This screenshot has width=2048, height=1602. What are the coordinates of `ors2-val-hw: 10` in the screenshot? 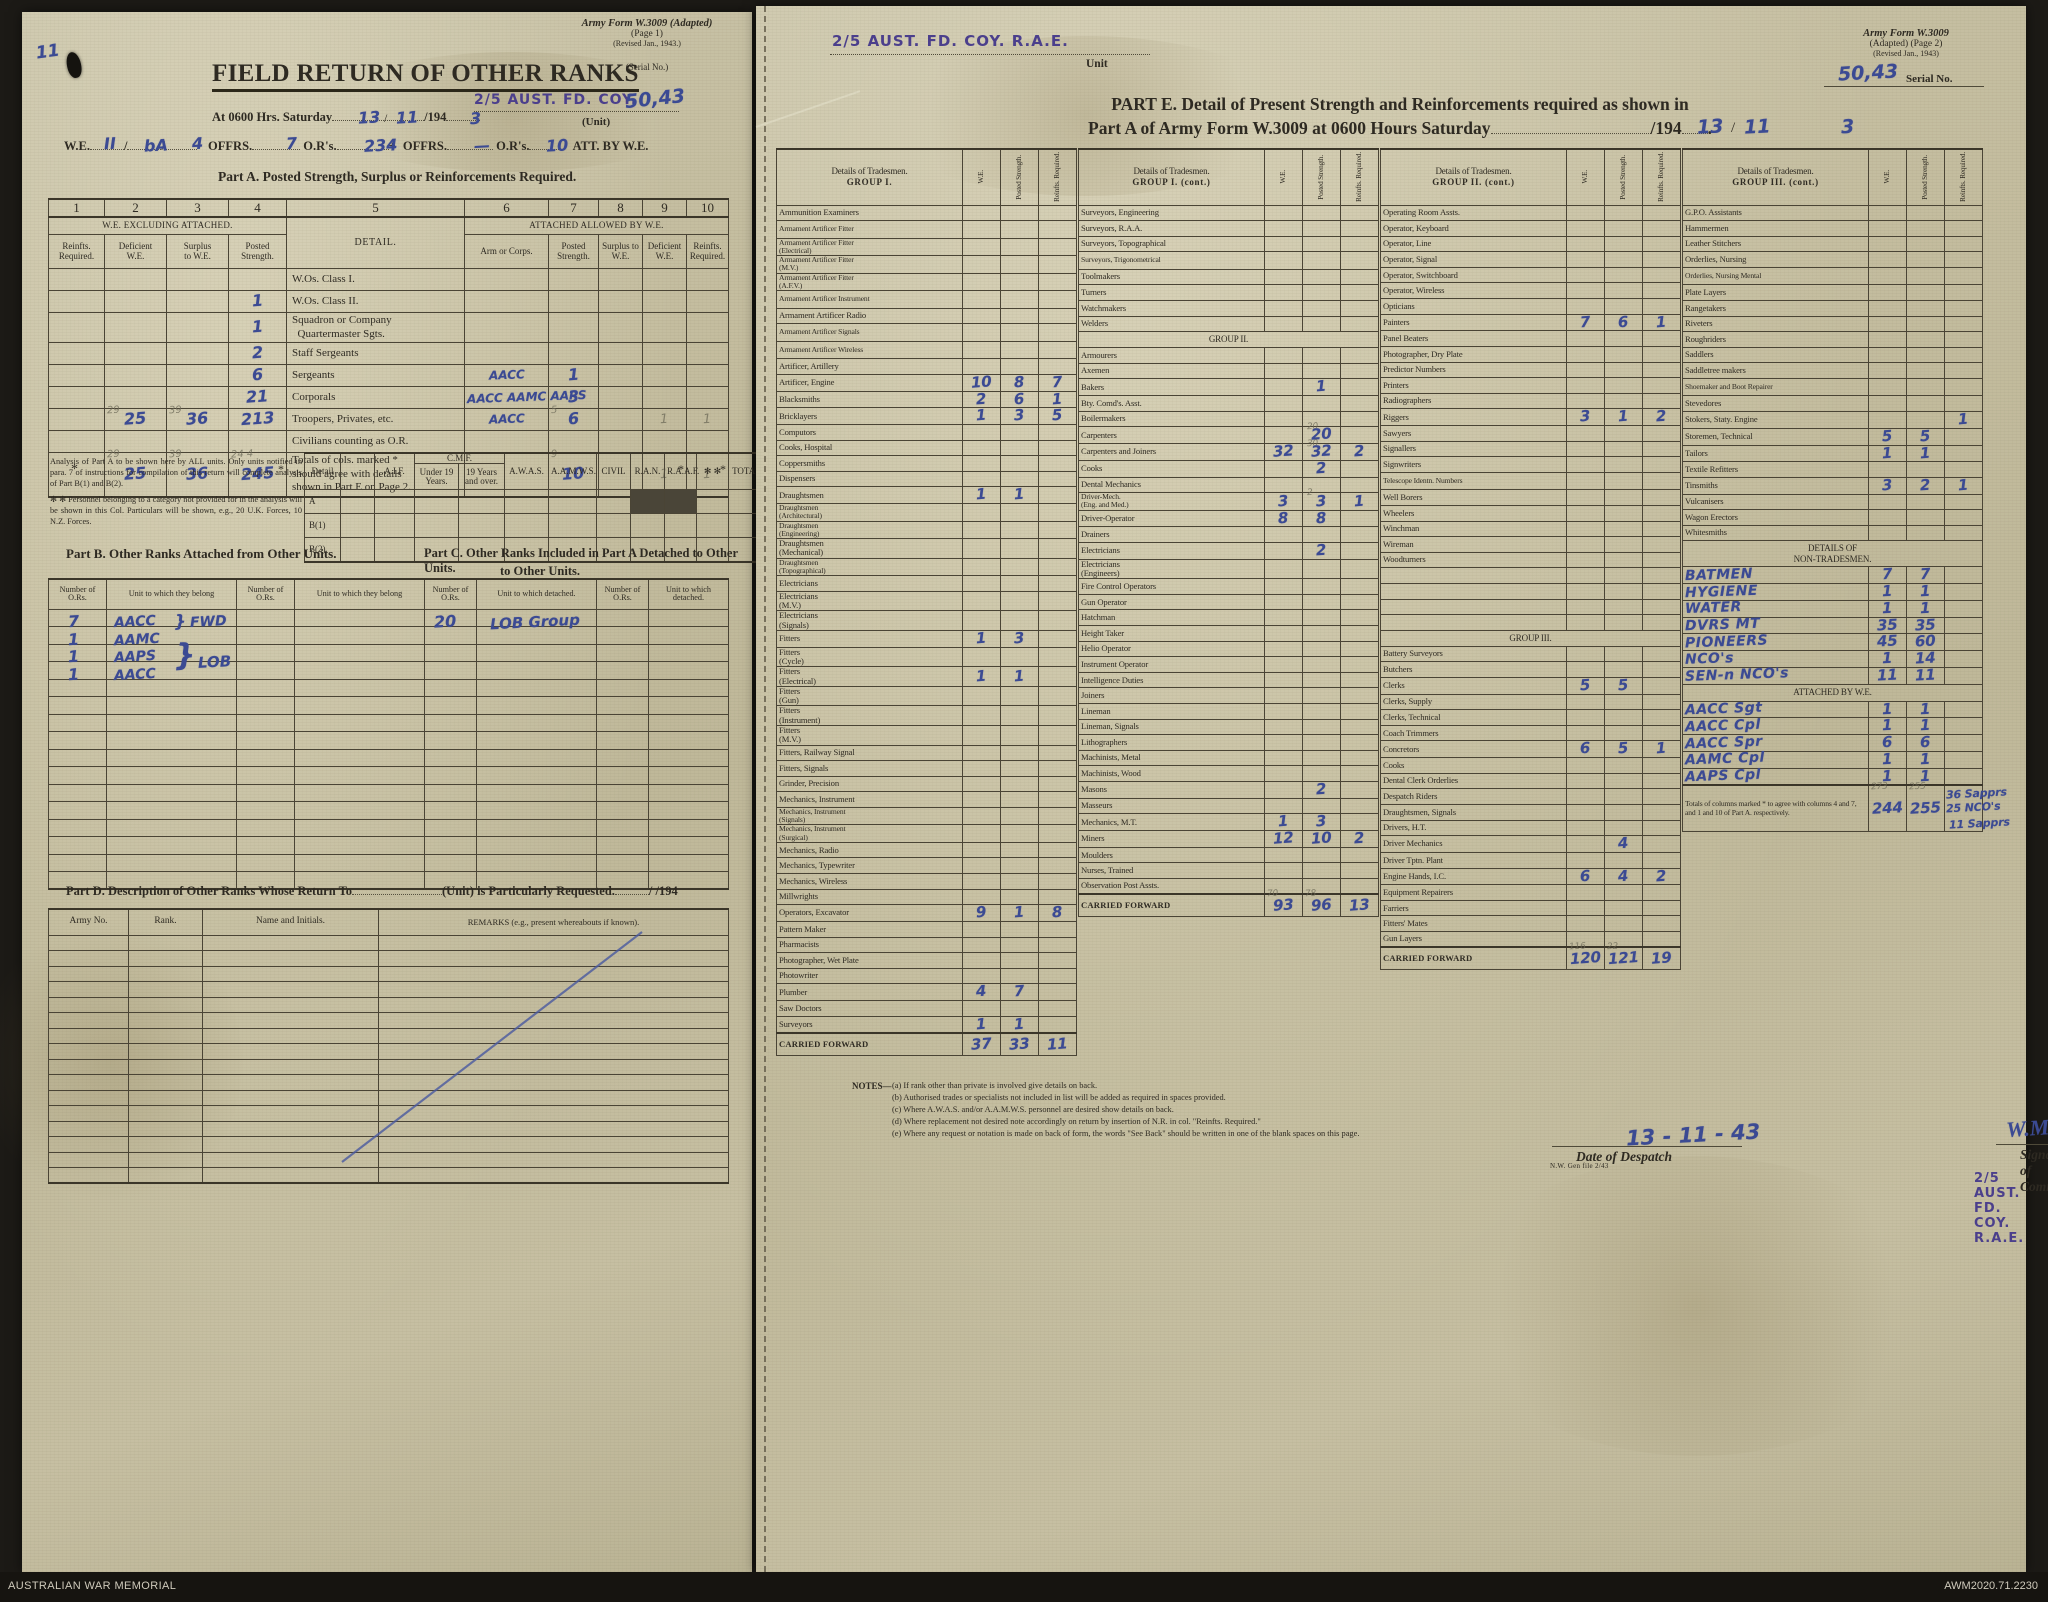 It's located at (557, 145).